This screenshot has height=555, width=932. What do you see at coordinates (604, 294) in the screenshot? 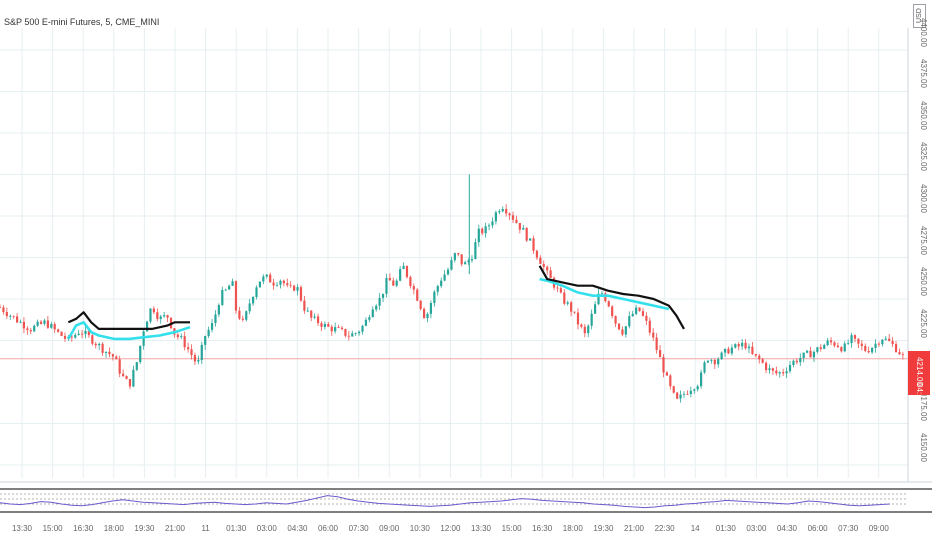
I see `cyan-line` at bounding box center [604, 294].